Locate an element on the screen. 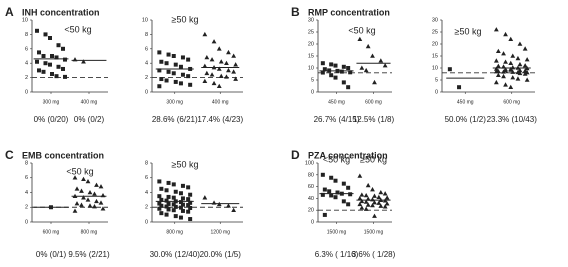 Image resolution: width=568 pixels, height=267 pixels. annotation: 9.5% (2/21) is located at coordinates (89, 254).